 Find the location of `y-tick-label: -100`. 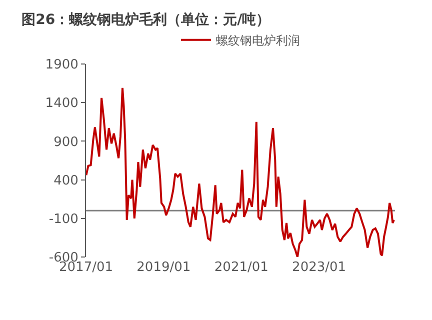

y-tick-label: -100 is located at coordinates (63, 219).